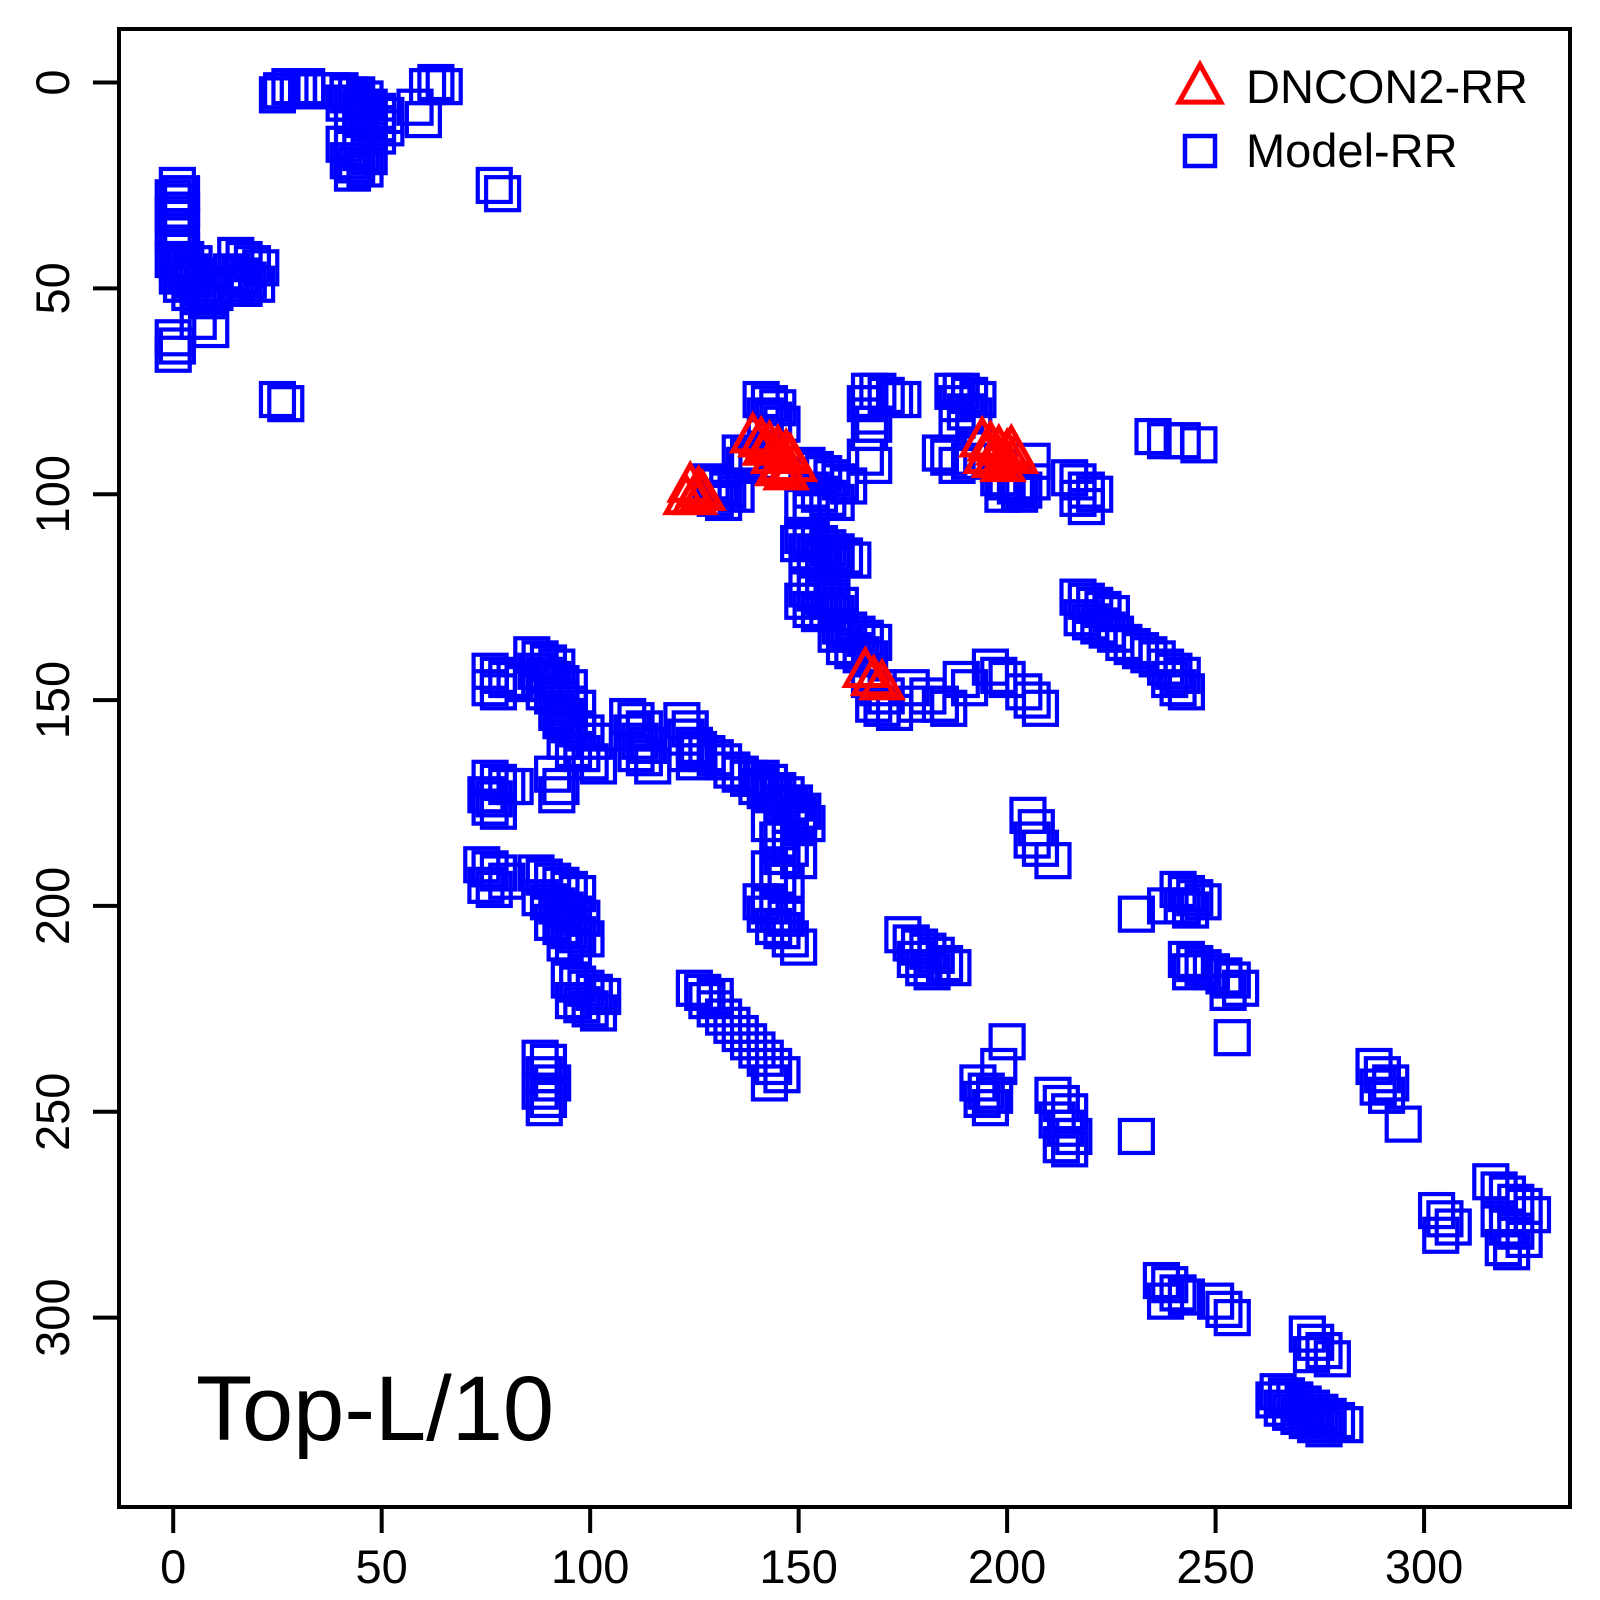 This screenshot has width=1600, height=1600. What do you see at coordinates (1424, 1566) in the screenshot?
I see `x-axis-tick-label: 300` at bounding box center [1424, 1566].